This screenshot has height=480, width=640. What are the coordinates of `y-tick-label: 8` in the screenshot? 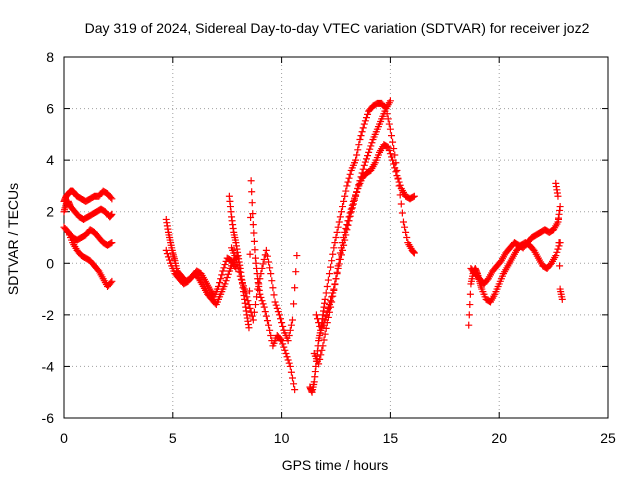 It's located at (50, 57).